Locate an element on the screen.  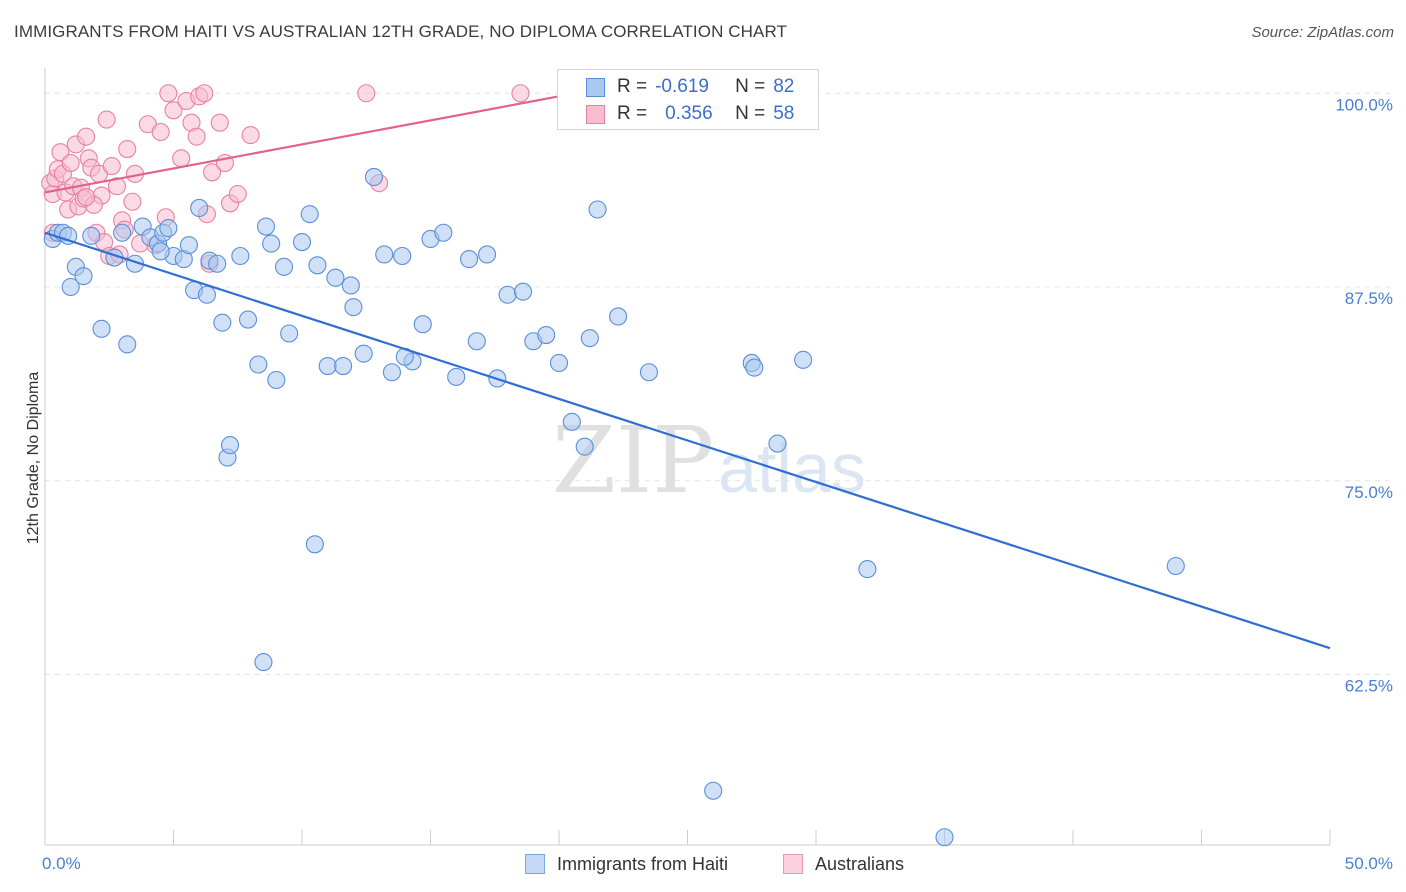
y-tick-label: 87.5% is located at coordinates (1369, 298).